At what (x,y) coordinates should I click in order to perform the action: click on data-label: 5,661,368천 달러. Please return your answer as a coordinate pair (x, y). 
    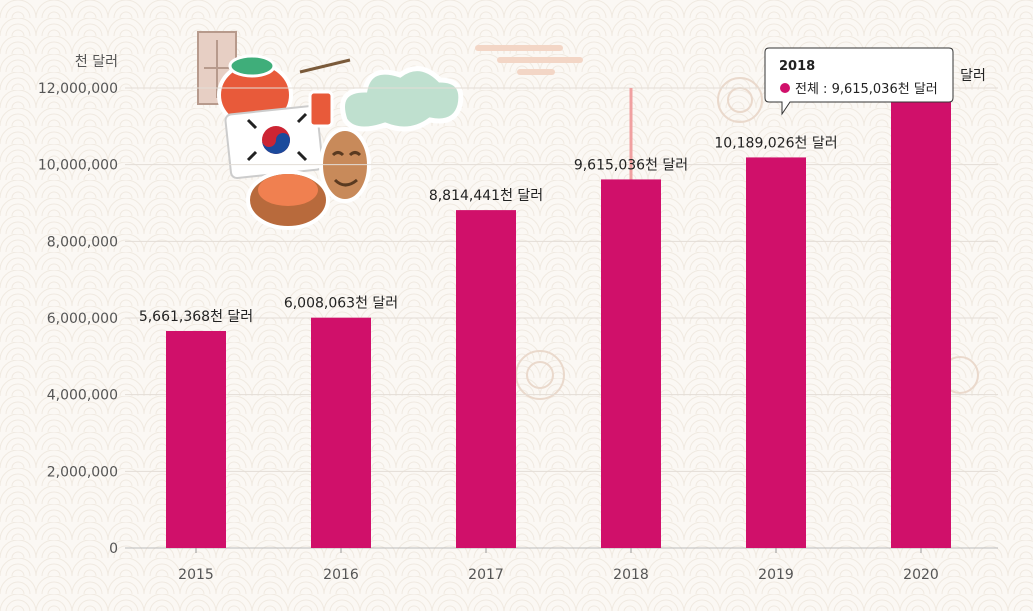
    Looking at the image, I should click on (196, 317).